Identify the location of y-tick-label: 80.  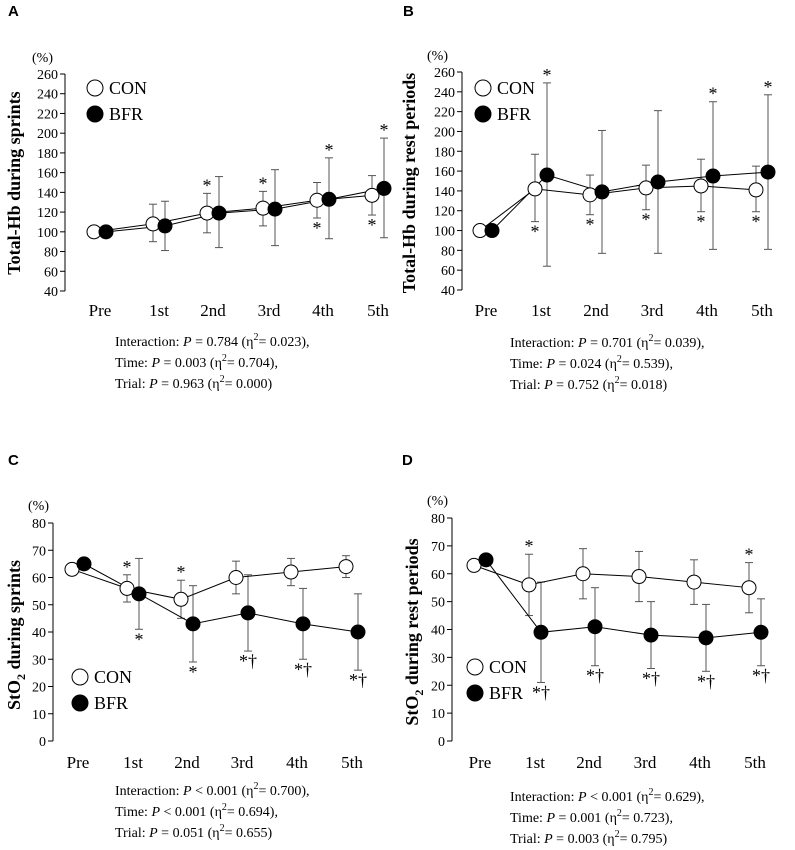
(51, 253).